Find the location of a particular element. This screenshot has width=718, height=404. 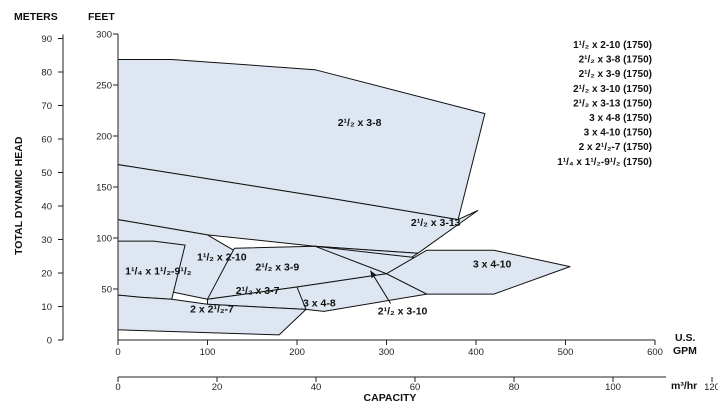

legend-entry-4: 2¹/₂ x 3-10 (1750) is located at coordinates (612, 89).